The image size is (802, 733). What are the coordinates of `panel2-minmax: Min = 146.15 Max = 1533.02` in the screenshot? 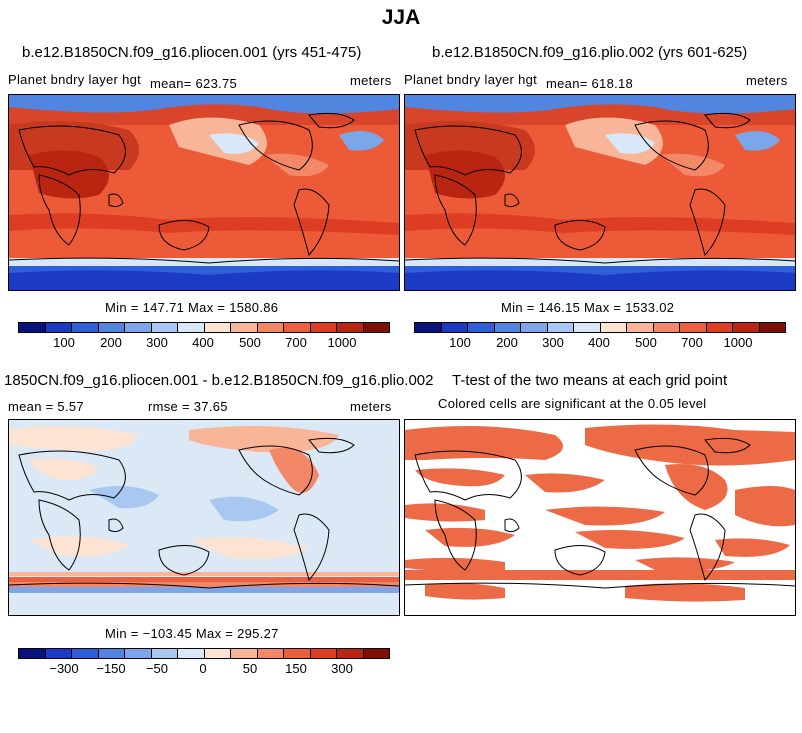 It's located at (588, 307).